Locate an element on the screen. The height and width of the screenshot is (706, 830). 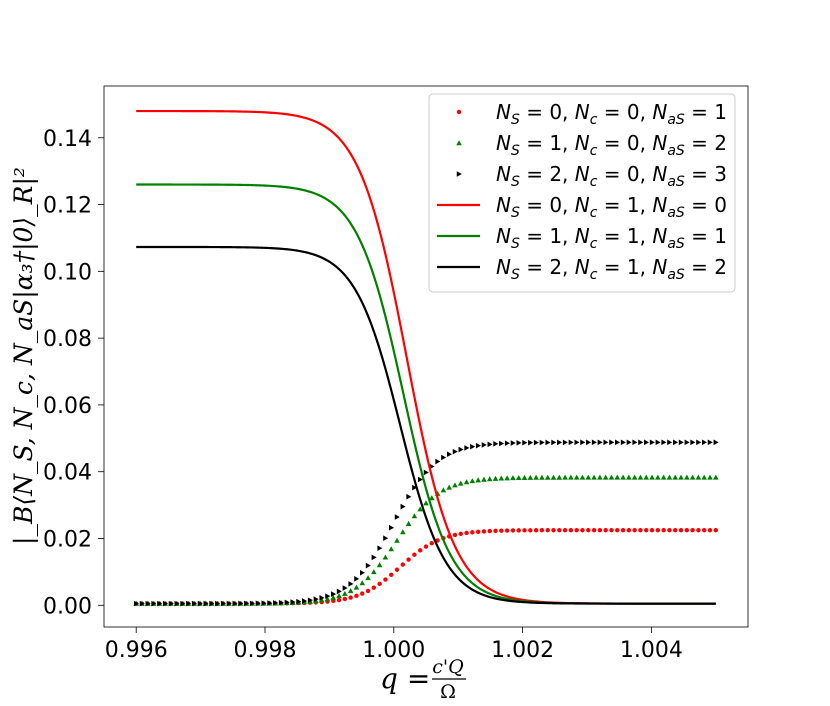
legend-swatch is located at coordinates (459, 143).